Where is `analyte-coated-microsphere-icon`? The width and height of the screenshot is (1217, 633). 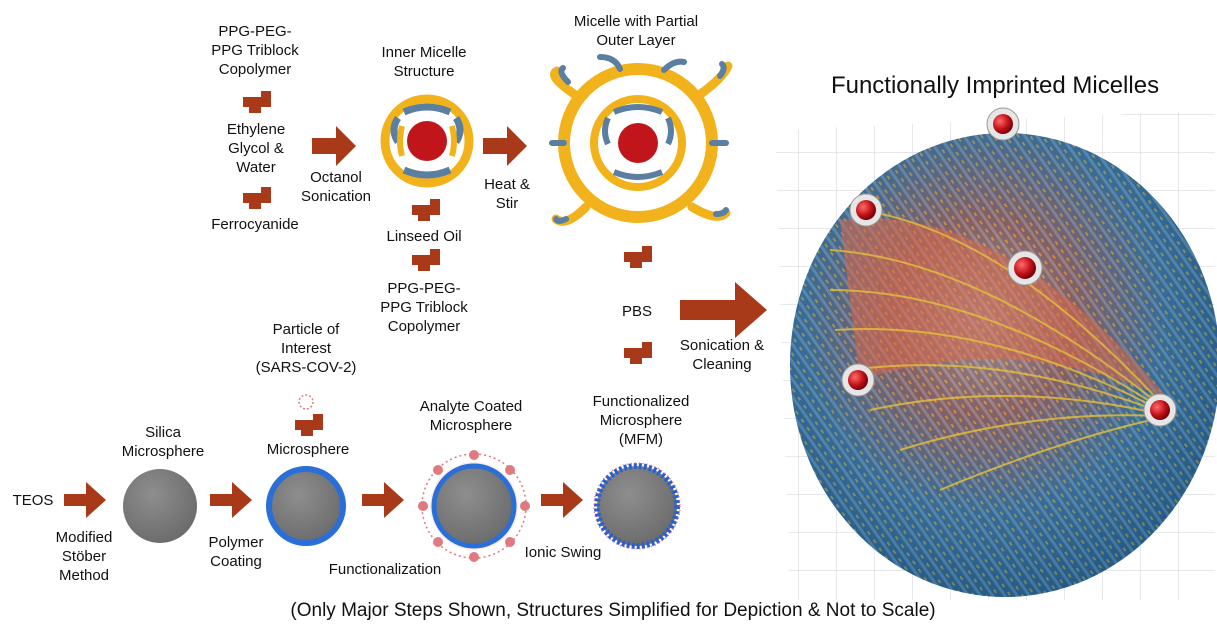 analyte-coated-microsphere-icon is located at coordinates (474, 506).